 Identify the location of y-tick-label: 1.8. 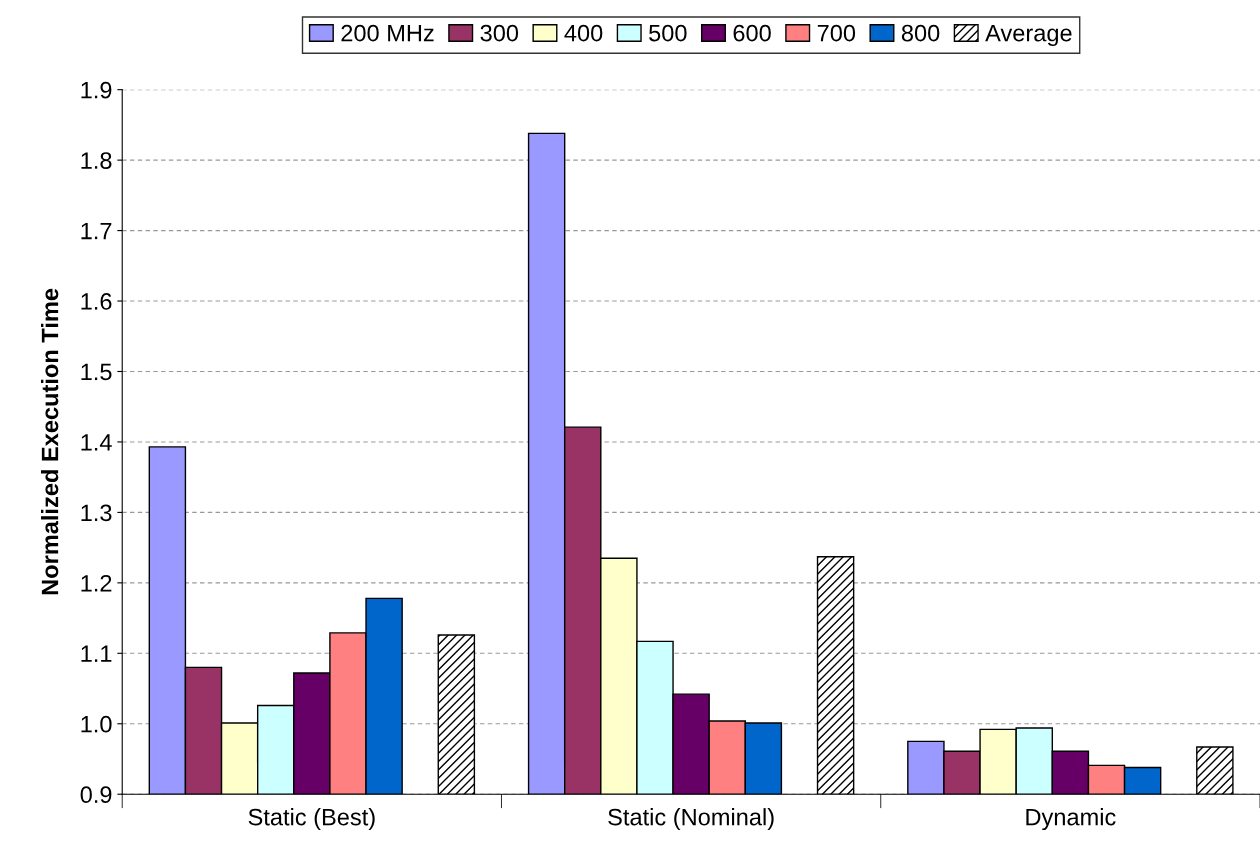
(96, 160).